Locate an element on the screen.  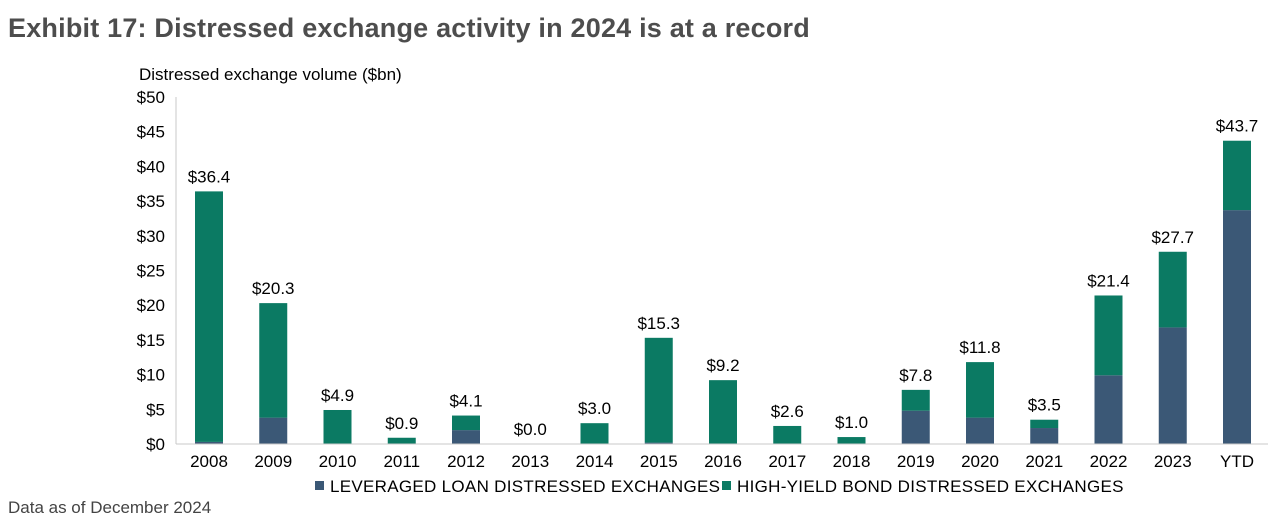
x-tick-2022: 2022 is located at coordinates (1109, 461).